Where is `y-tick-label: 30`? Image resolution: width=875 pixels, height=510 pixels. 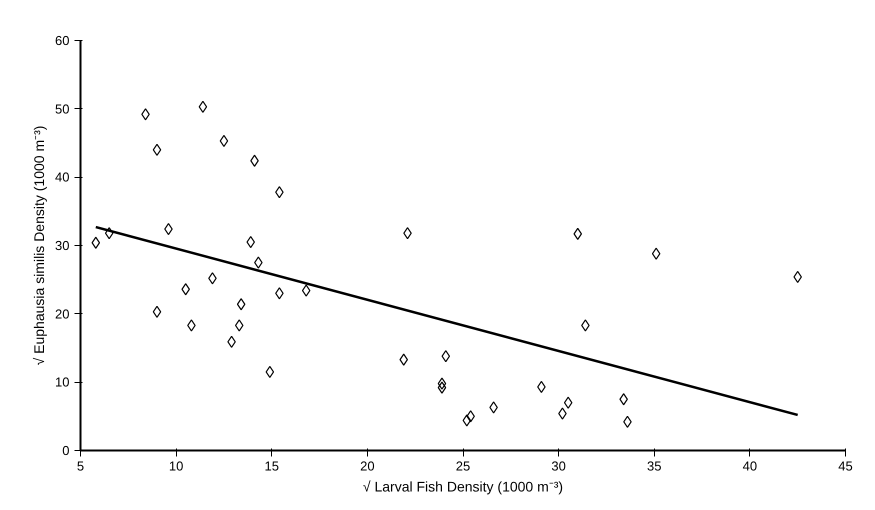 y-tick-label: 30 is located at coordinates (62, 245).